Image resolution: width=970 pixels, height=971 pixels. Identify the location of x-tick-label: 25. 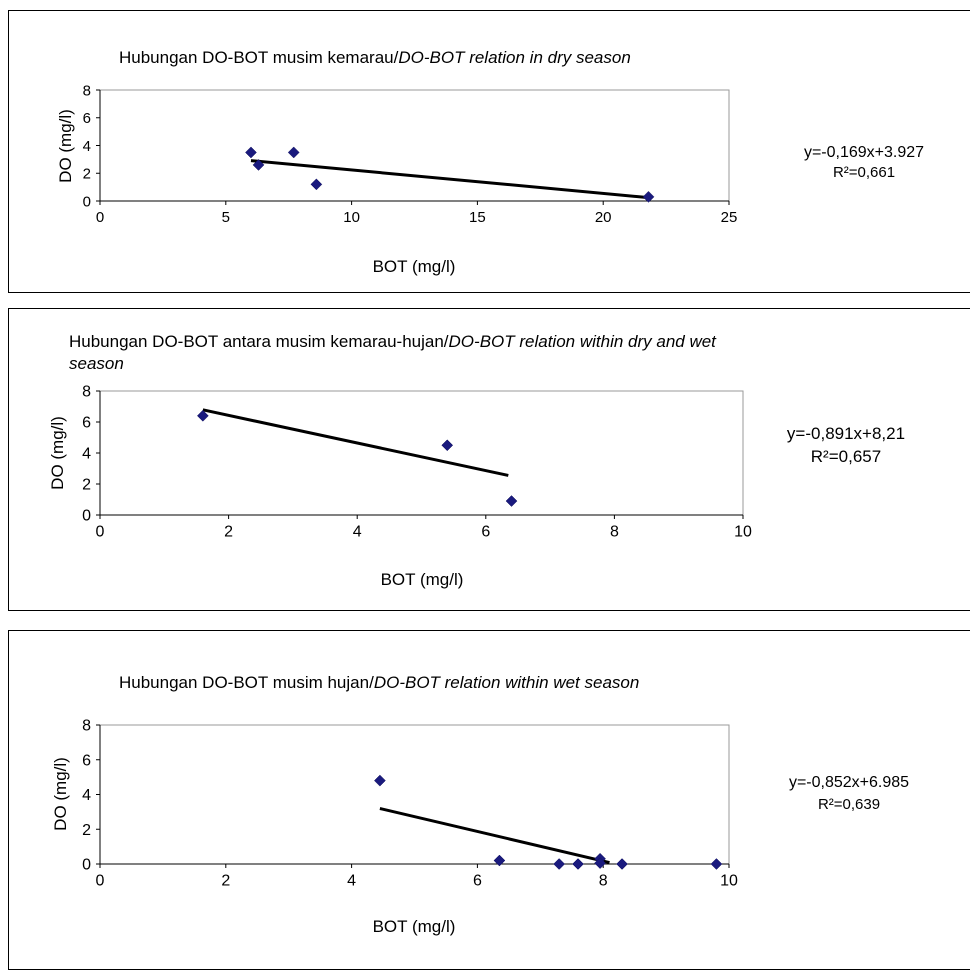
(729, 217).